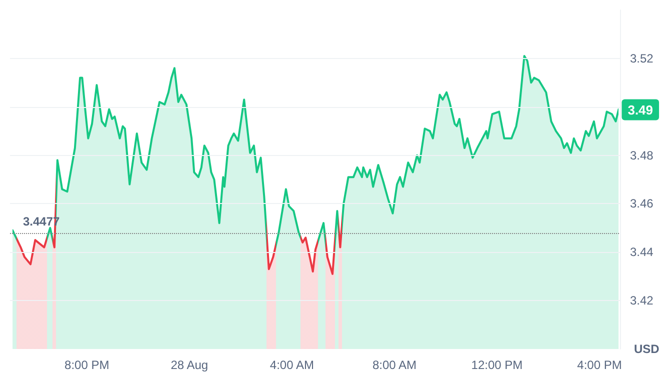 The width and height of the screenshot is (666, 373). What do you see at coordinates (642, 301) in the screenshot?
I see `y-tick-label: 3.42` at bounding box center [642, 301].